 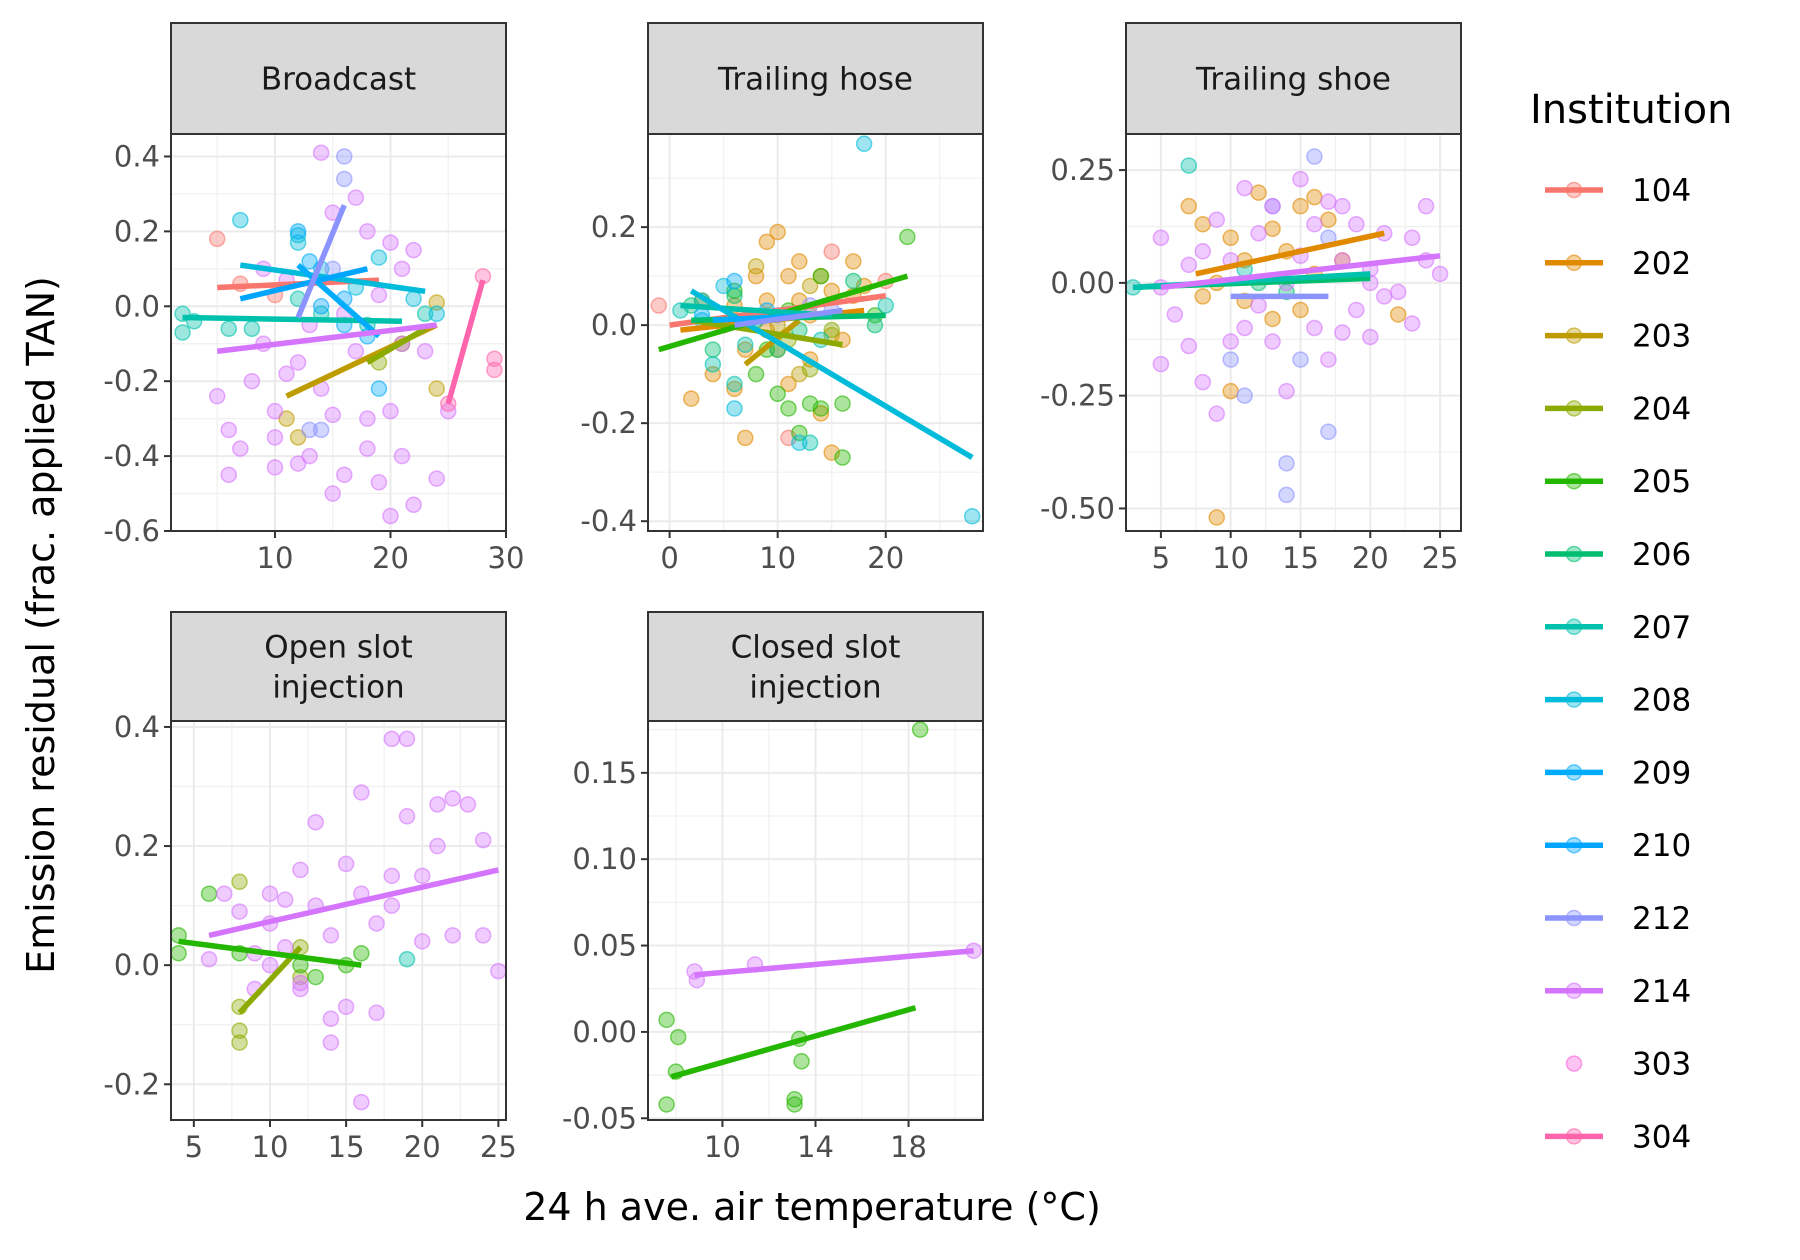 I want to click on legend-label: 208, so click(x=1661, y=701).